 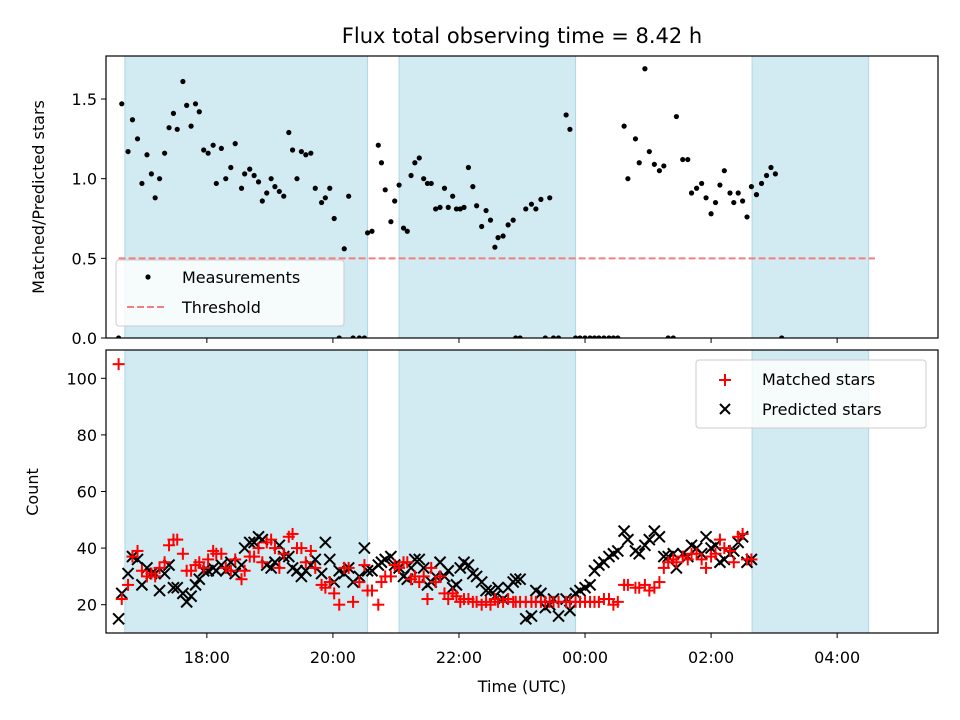 I want to click on legend-predicted-label: Predicted stars, so click(x=822, y=409).